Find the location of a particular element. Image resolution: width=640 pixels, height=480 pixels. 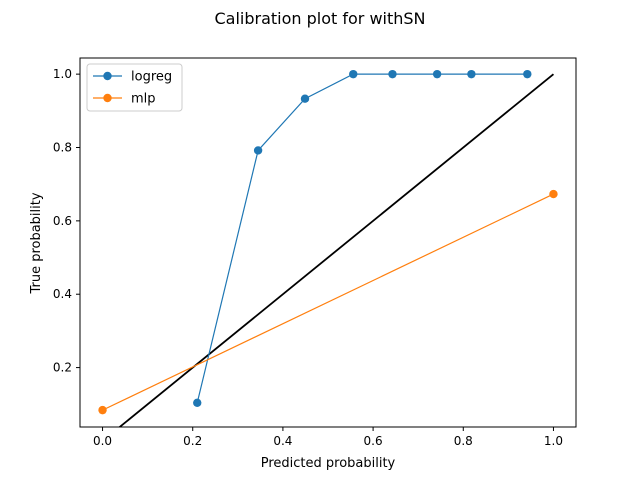

y-axis-label: True probability is located at coordinates (36, 243).